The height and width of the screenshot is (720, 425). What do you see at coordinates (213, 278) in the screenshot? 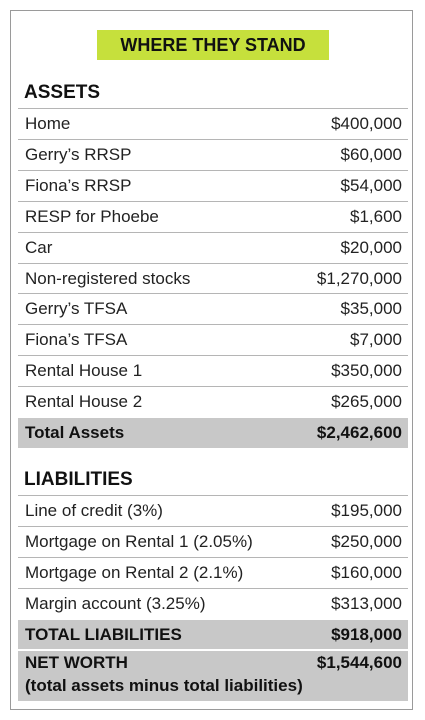
I see `table-row: Non-registered stocks $1,270,000` at bounding box center [213, 278].